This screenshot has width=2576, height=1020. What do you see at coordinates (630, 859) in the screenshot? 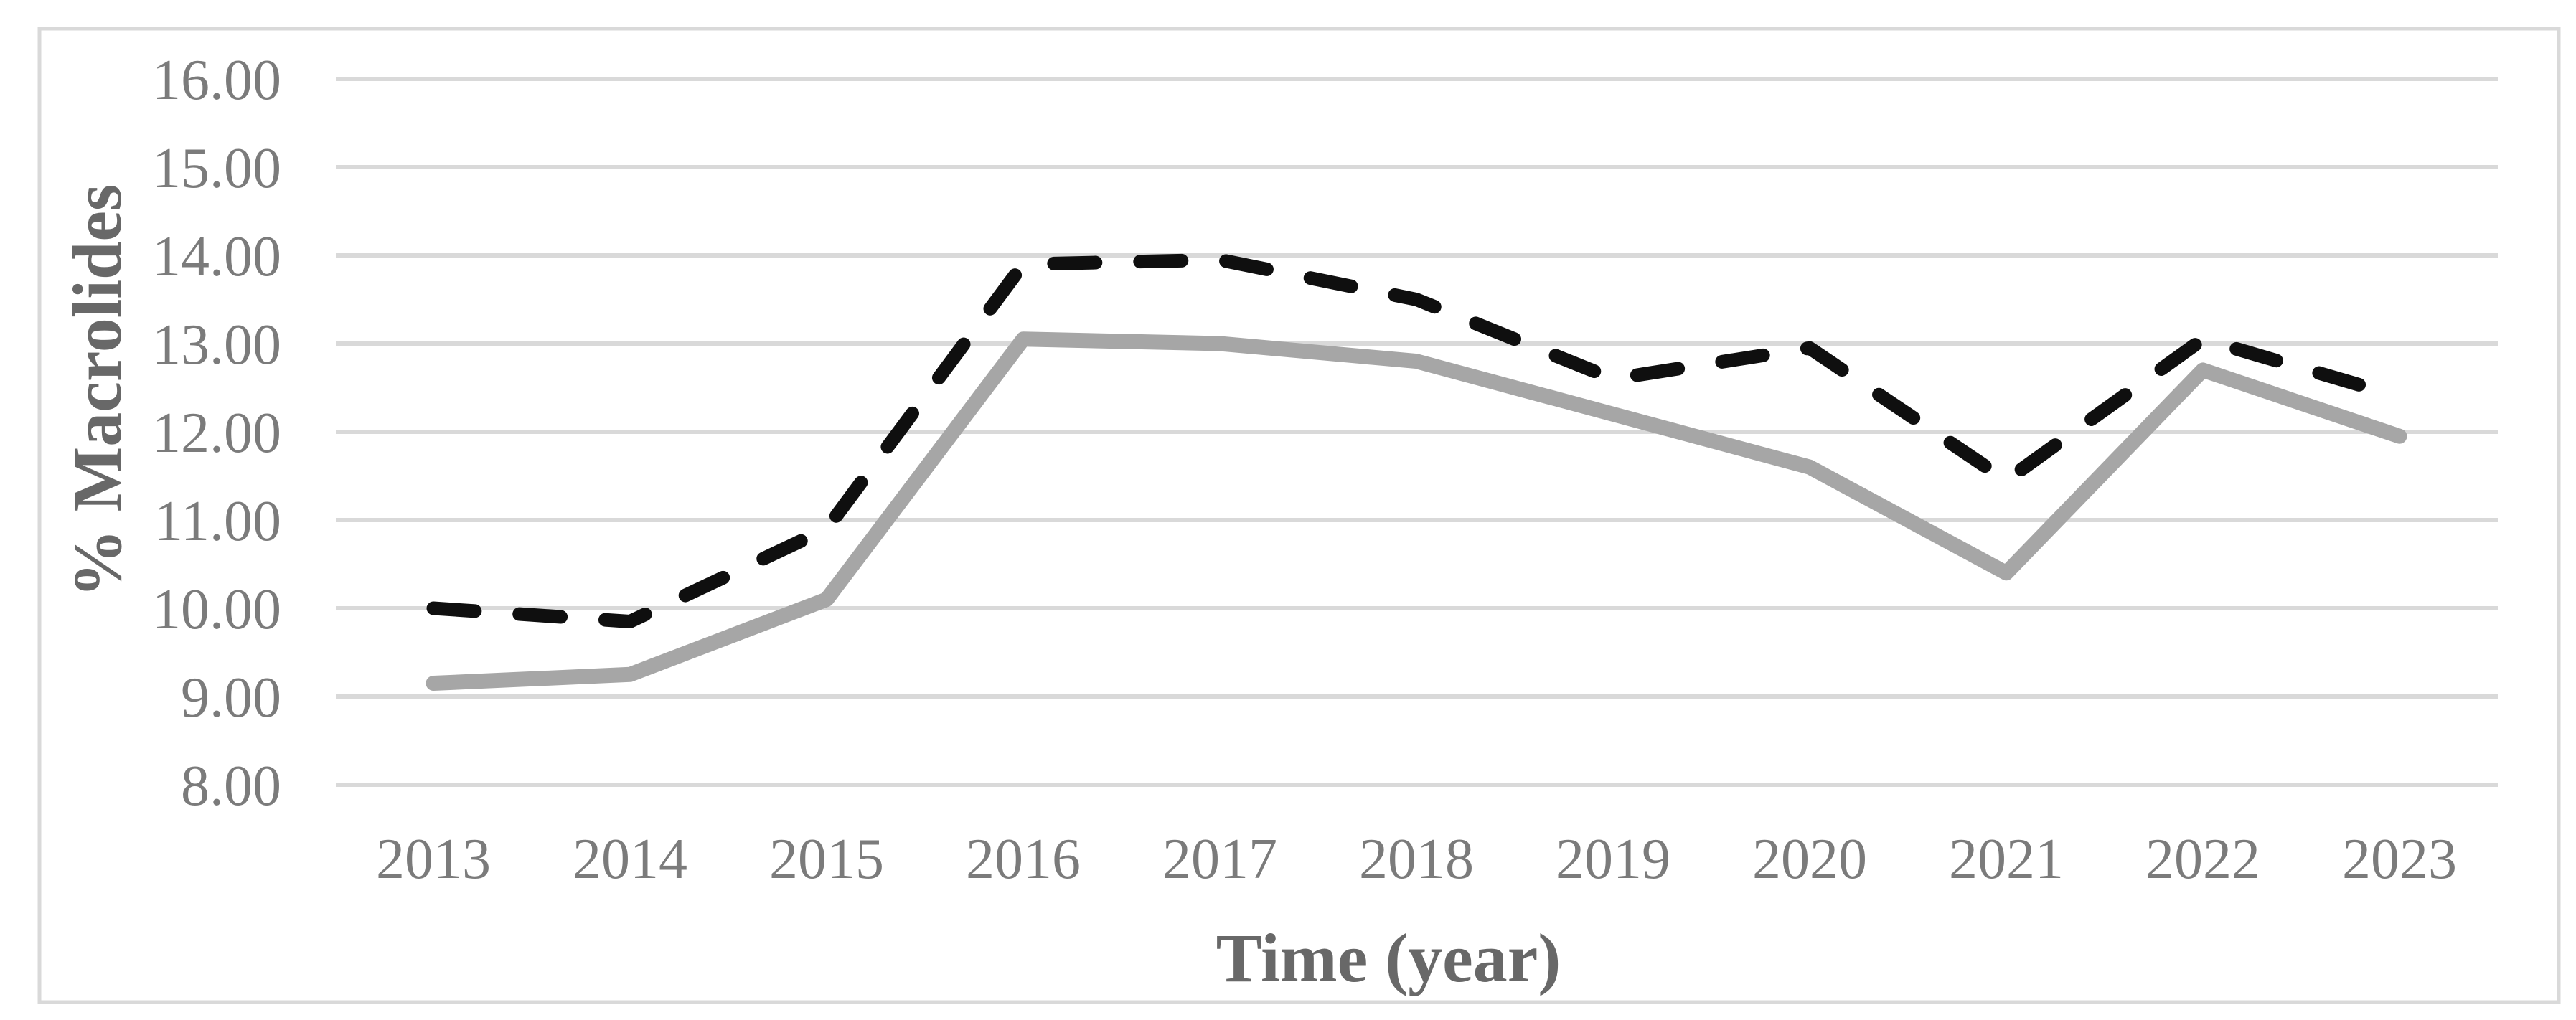
I see `x-tick-label: 2014` at bounding box center [630, 859].